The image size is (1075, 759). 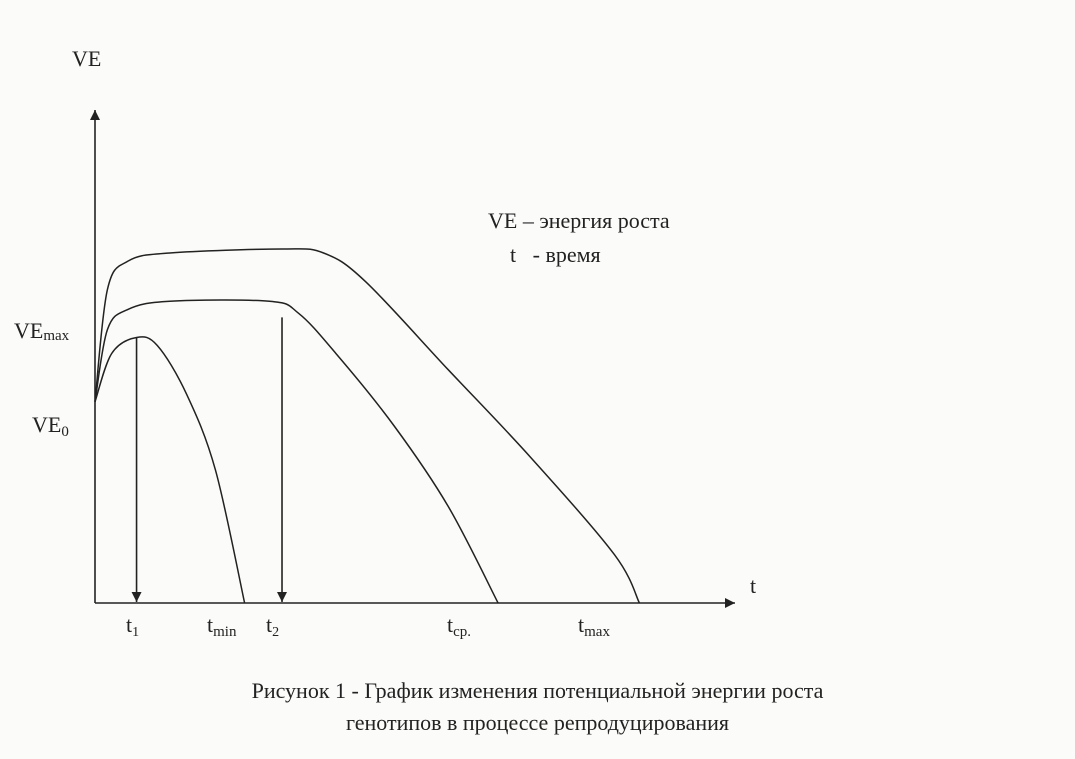 I want to click on legend-line-1: VE – энергия роста, so click(x=579, y=220).